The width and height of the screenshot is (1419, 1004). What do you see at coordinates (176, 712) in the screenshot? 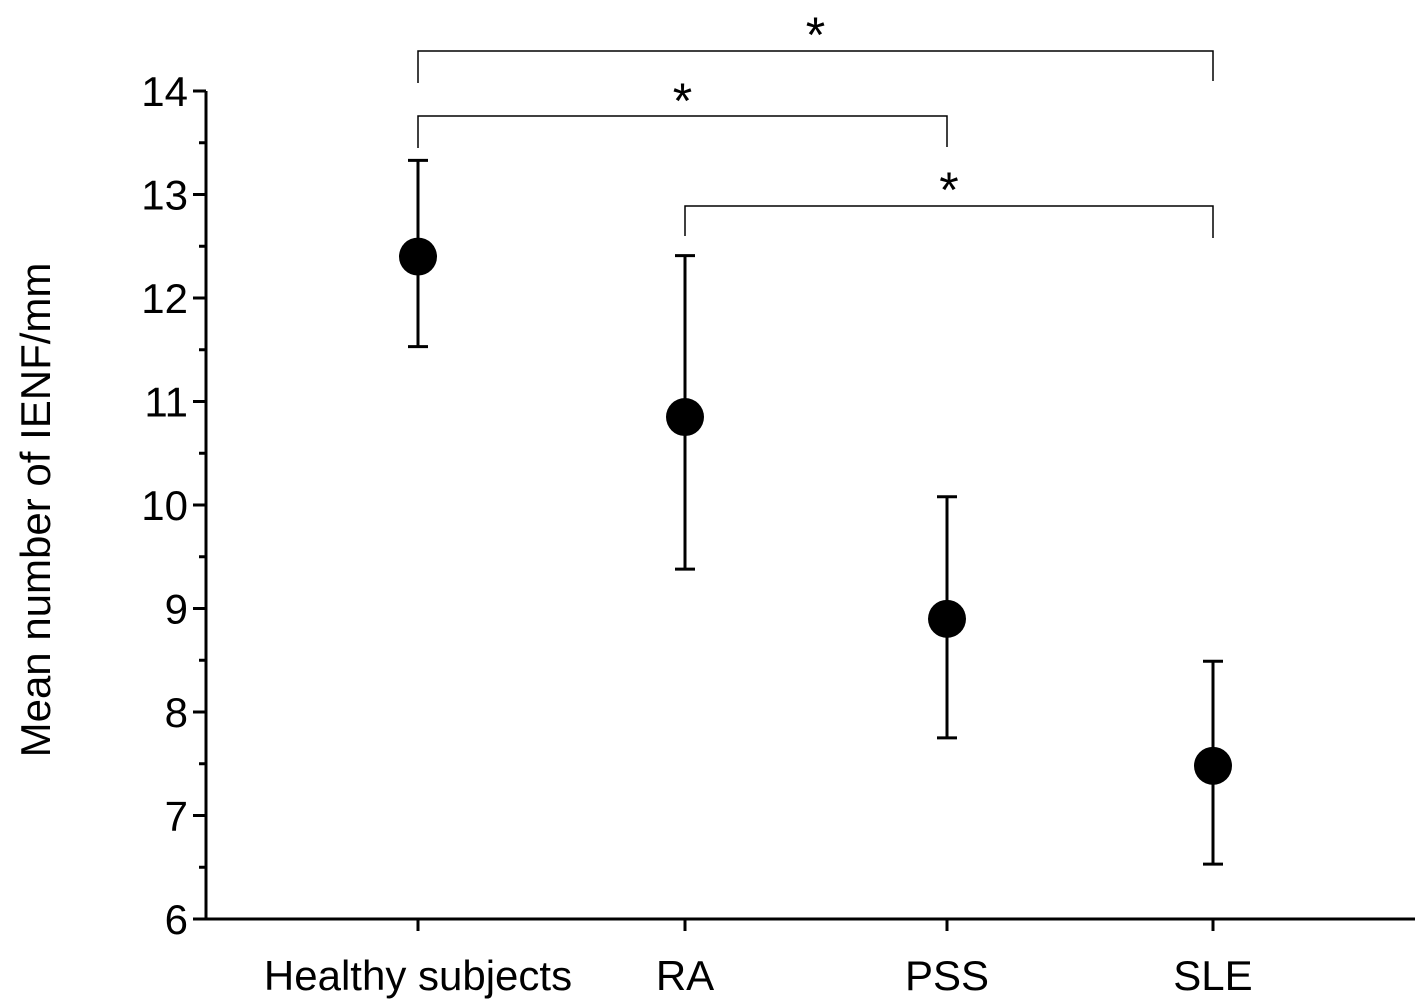
I see `y-tick-label: 8` at bounding box center [176, 712].